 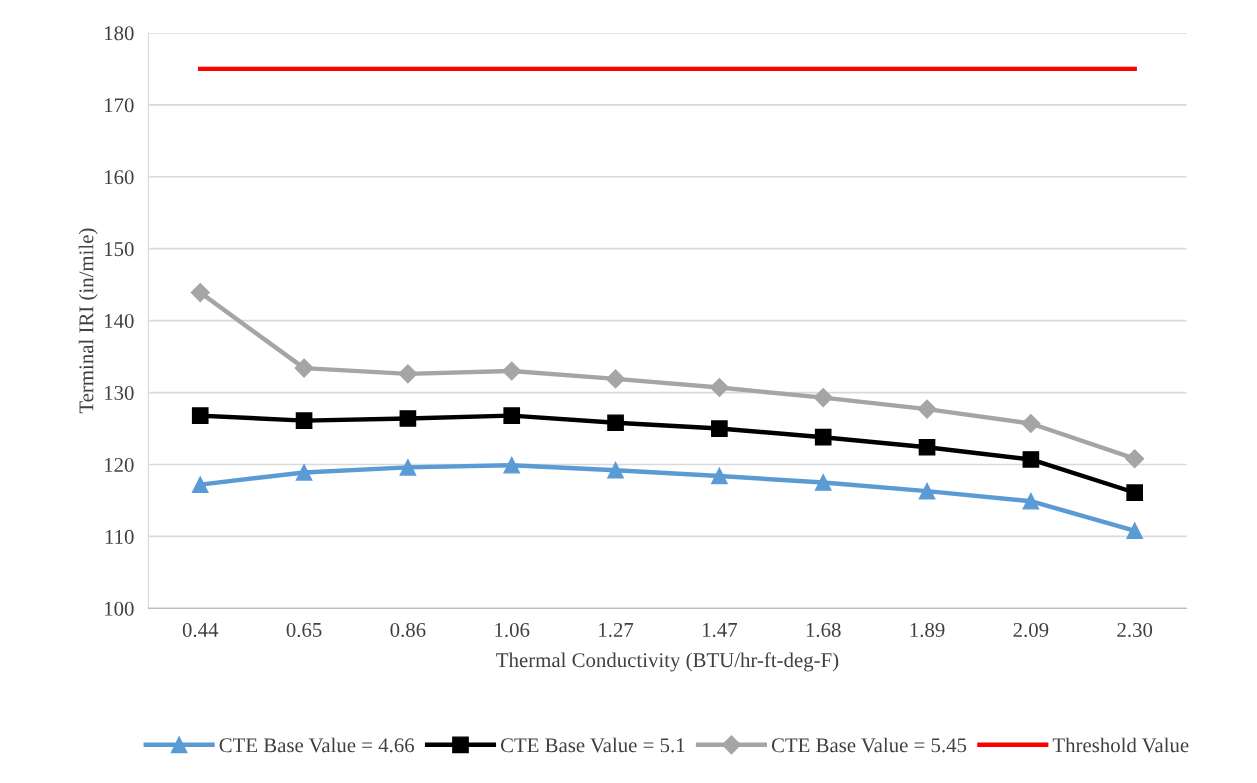 What do you see at coordinates (119, 33) in the screenshot?
I see `y-tick-label: 180` at bounding box center [119, 33].